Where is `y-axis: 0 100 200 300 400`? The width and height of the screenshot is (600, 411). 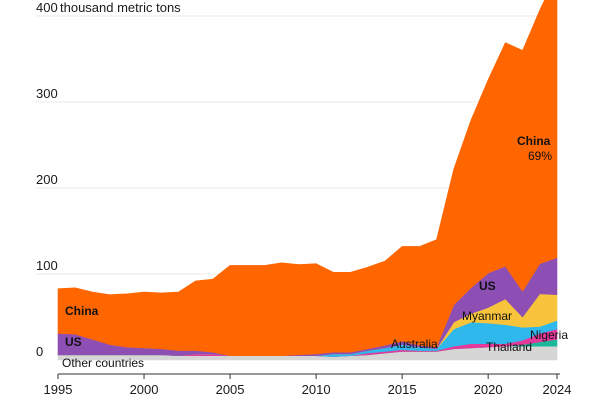
y-axis: 0 100 200 300 400 is located at coordinates (47, 179).